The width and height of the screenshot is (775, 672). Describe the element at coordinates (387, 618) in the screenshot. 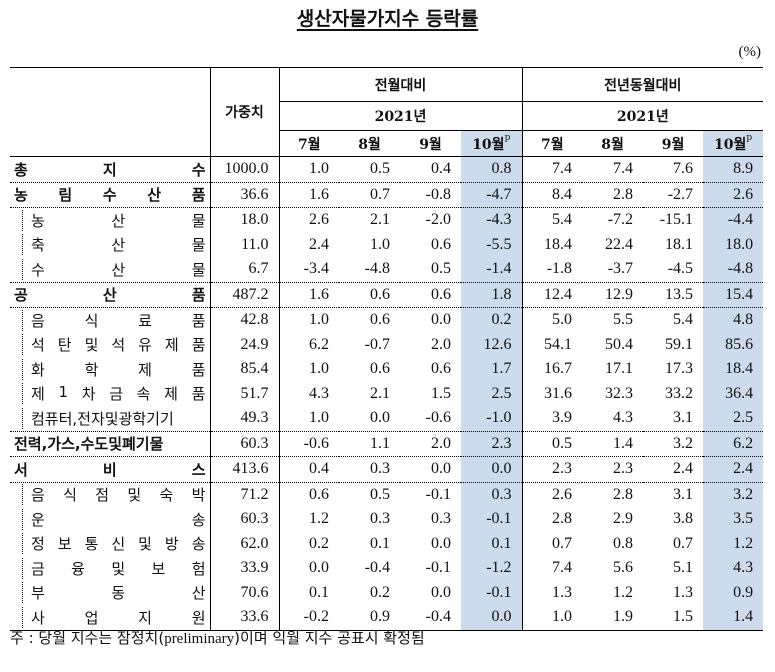

I see `table-row: 사 업 지 원 33.6 -0.2 0.9 -0.4 0.0 1.0 1.9 1.5 1.4` at that location.